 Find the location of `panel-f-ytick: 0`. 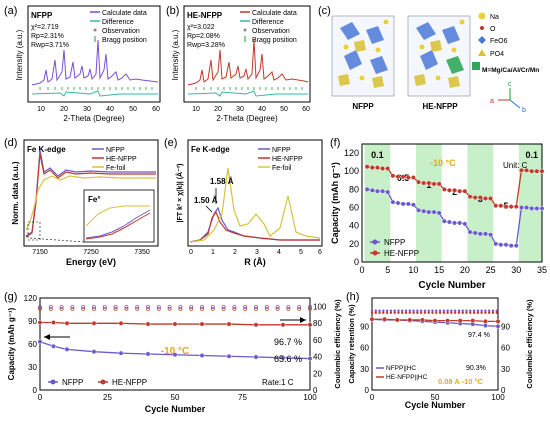

panel-f-ytick: 0 is located at coordinates (356, 262).